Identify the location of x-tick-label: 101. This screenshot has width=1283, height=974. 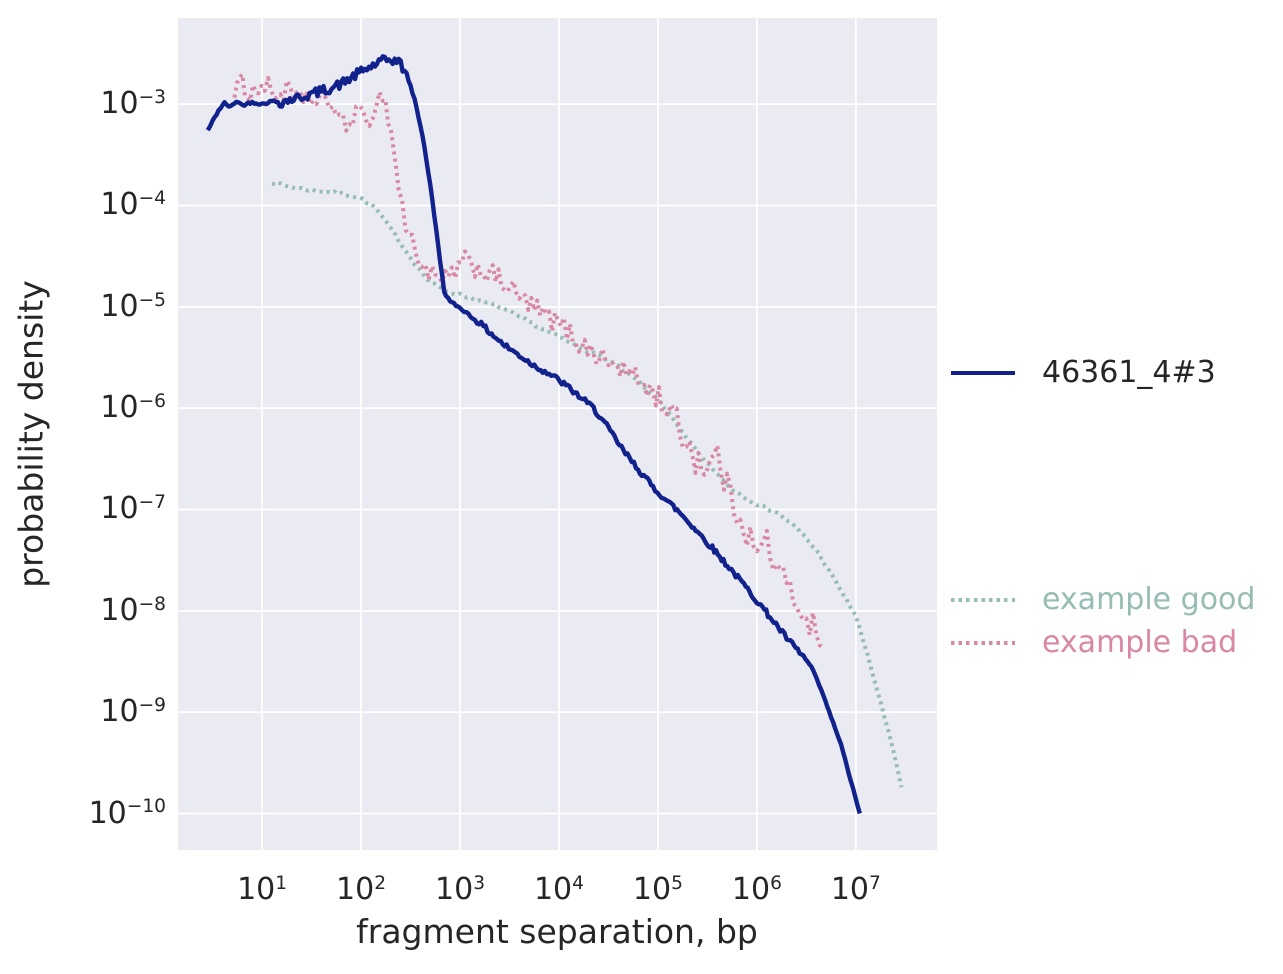
(262, 889).